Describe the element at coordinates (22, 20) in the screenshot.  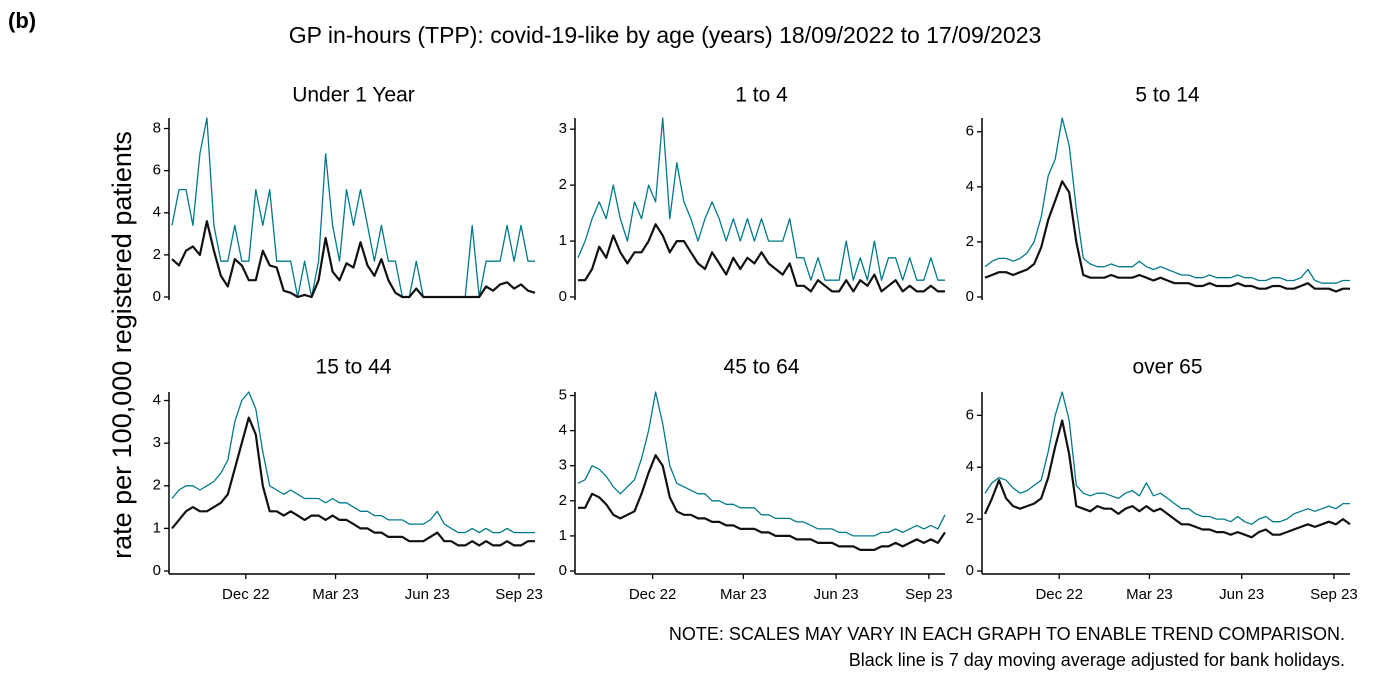
I see `panel-label: (b)` at that location.